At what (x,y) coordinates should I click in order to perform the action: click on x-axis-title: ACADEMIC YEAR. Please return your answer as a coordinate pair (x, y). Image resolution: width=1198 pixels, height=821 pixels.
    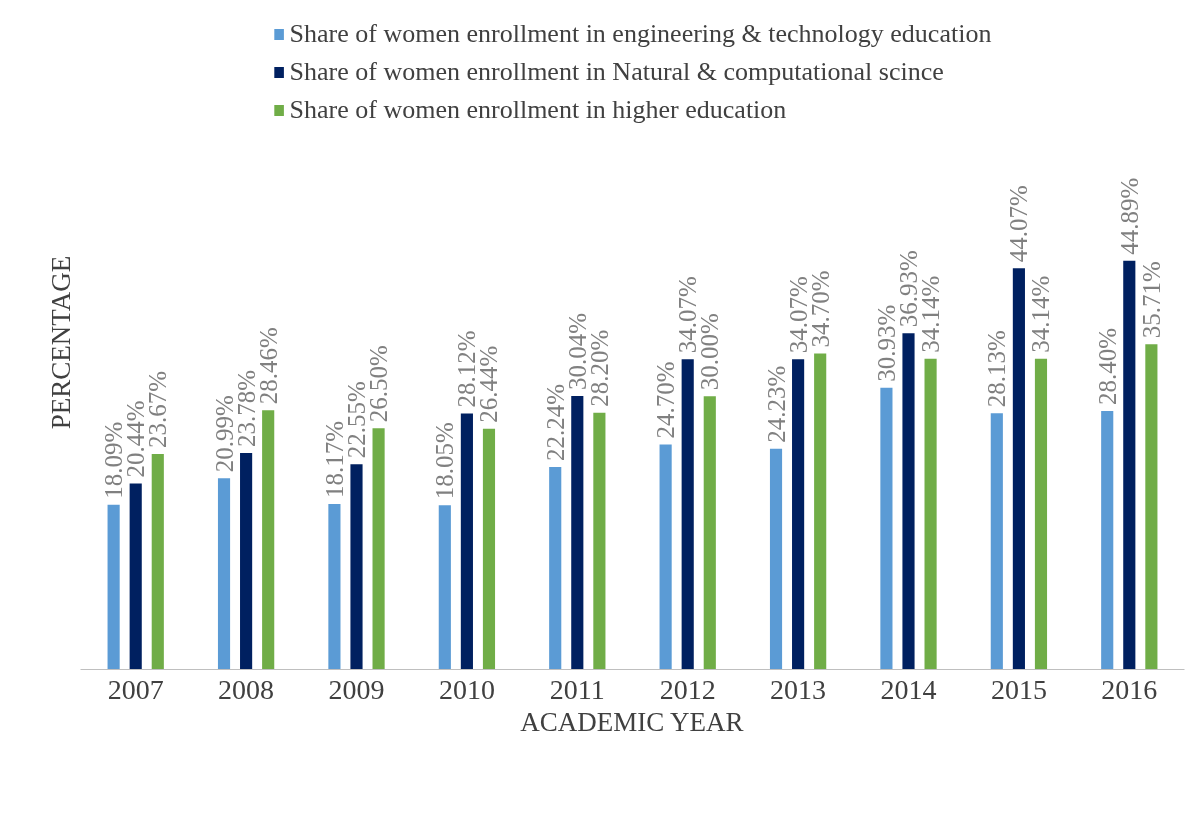
    Looking at the image, I should click on (632, 721).